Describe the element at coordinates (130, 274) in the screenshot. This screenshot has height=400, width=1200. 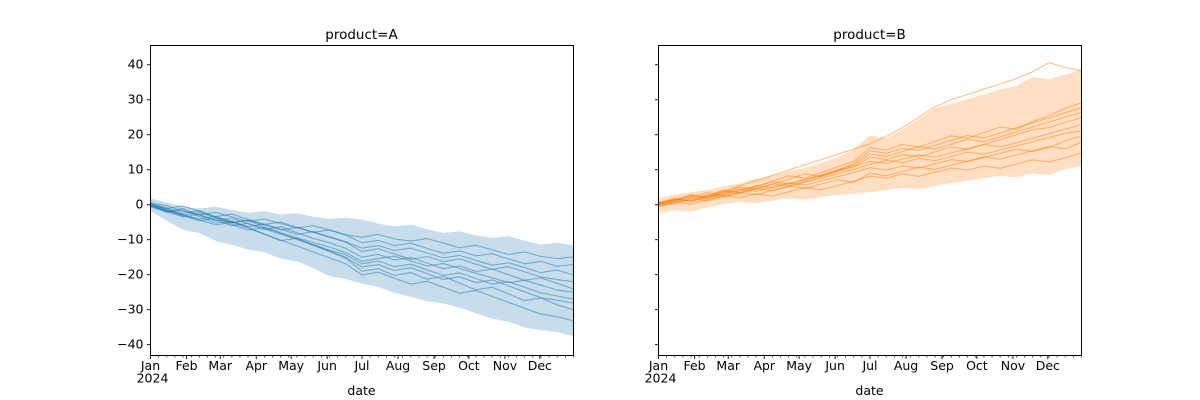
I see `y-tick-label: −20` at that location.